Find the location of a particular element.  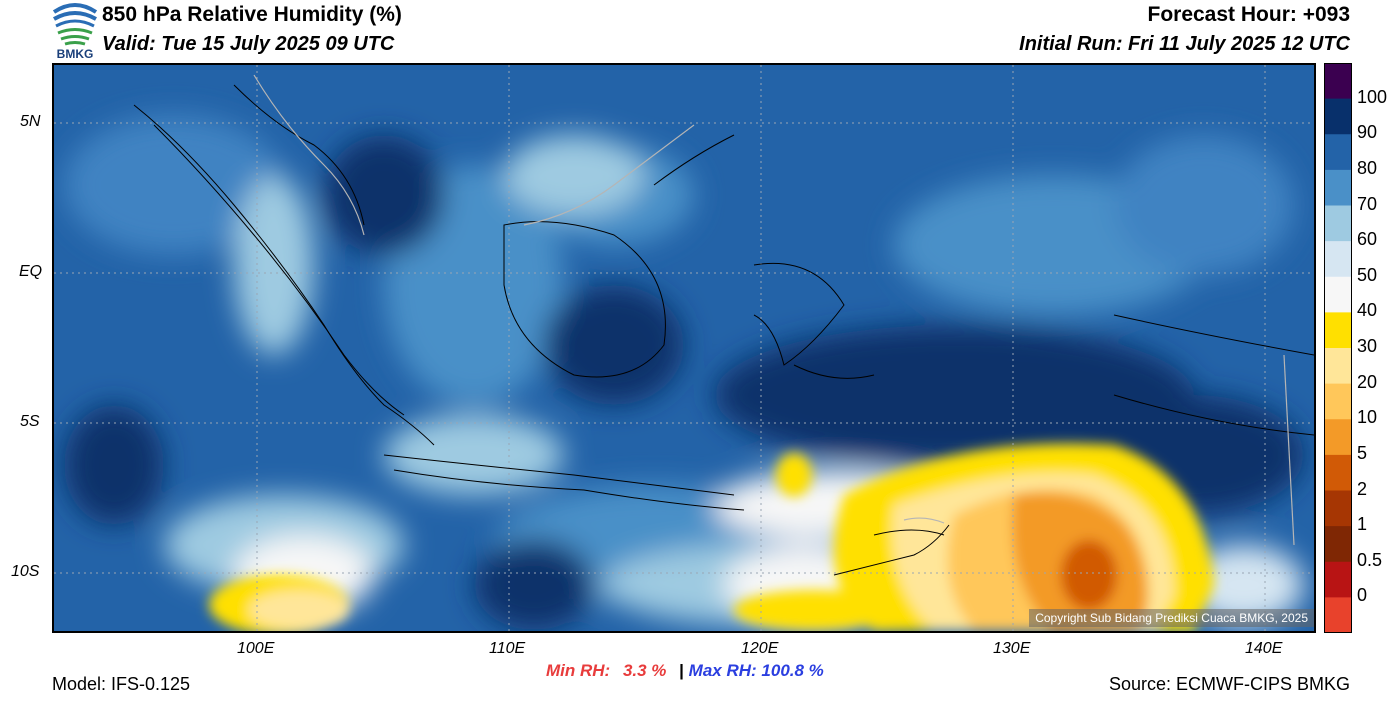

colorbar-label: 60 is located at coordinates (1367, 239).